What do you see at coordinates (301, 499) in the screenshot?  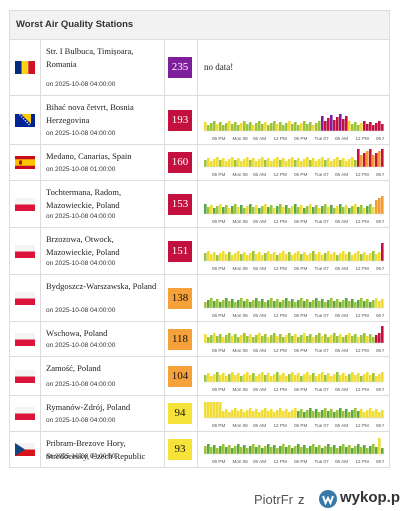 I see `from-label: z` at bounding box center [301, 499].